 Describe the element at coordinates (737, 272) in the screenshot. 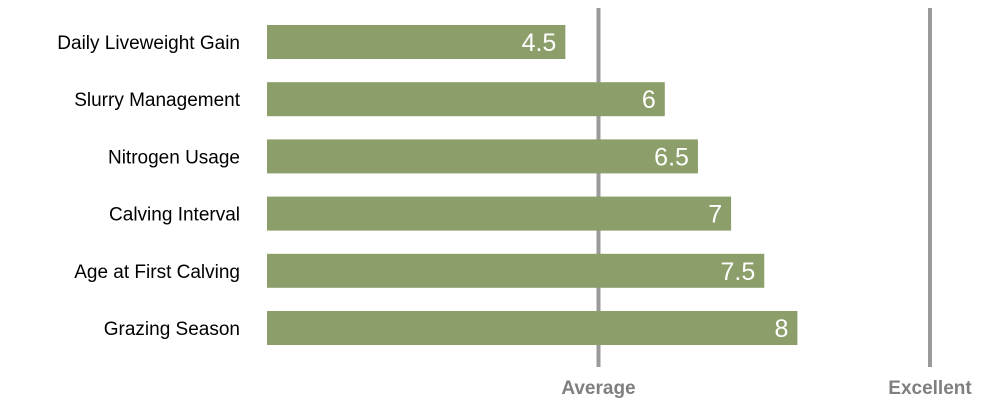

I see `bar-value-label: 7.5` at that location.